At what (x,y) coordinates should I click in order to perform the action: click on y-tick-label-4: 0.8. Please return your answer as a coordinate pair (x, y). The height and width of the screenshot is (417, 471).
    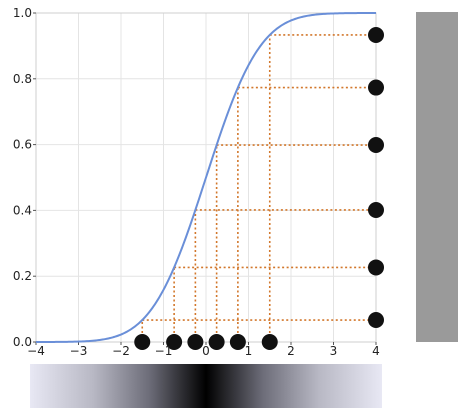
    Looking at the image, I should click on (22, 79).